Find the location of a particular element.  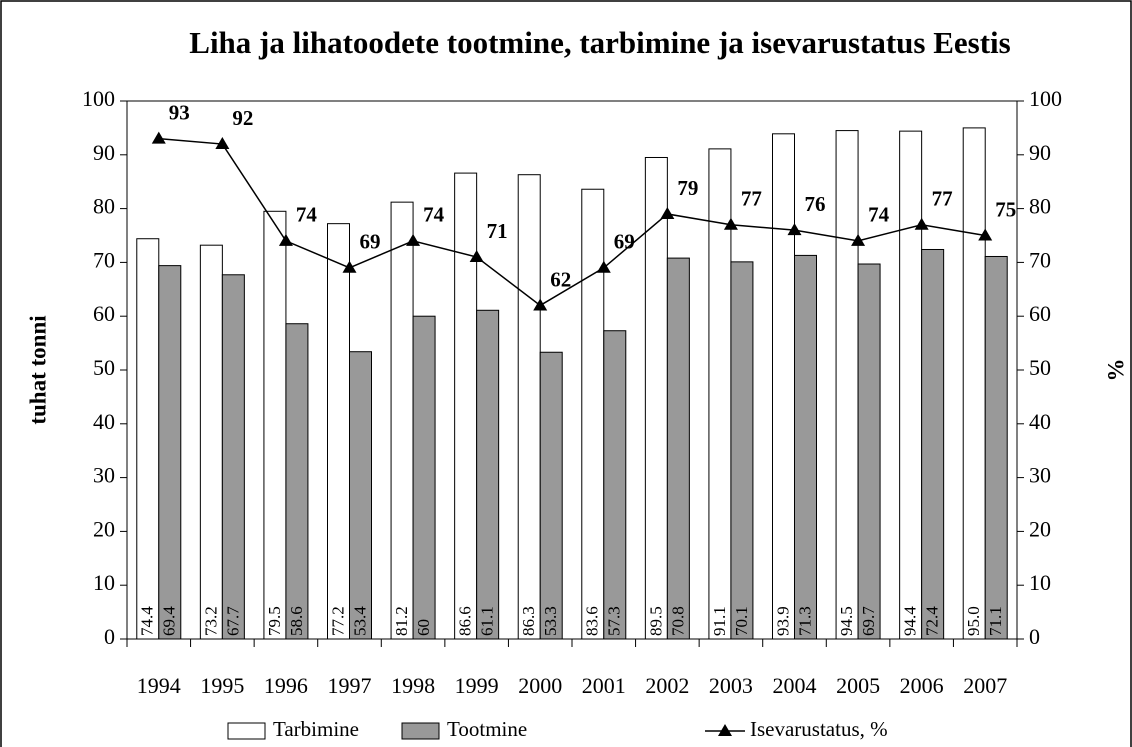

y2-tick-label: 100 is located at coordinates (1045, 98).